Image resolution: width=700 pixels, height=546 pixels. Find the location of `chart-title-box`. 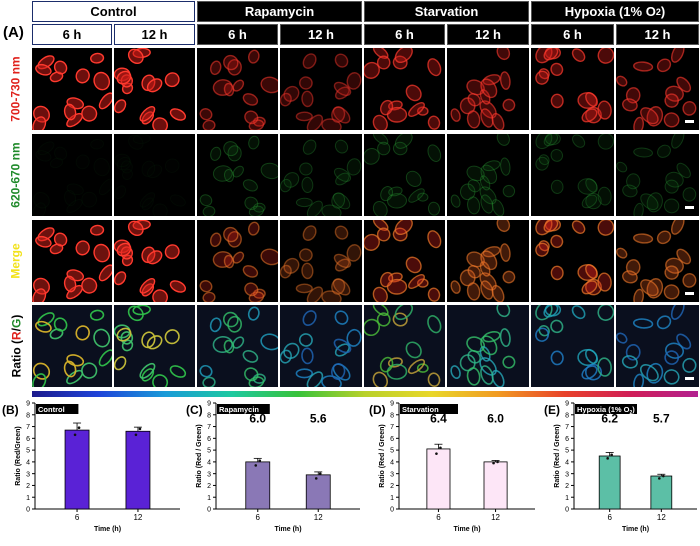

chart-title-box is located at coordinates (243, 409).